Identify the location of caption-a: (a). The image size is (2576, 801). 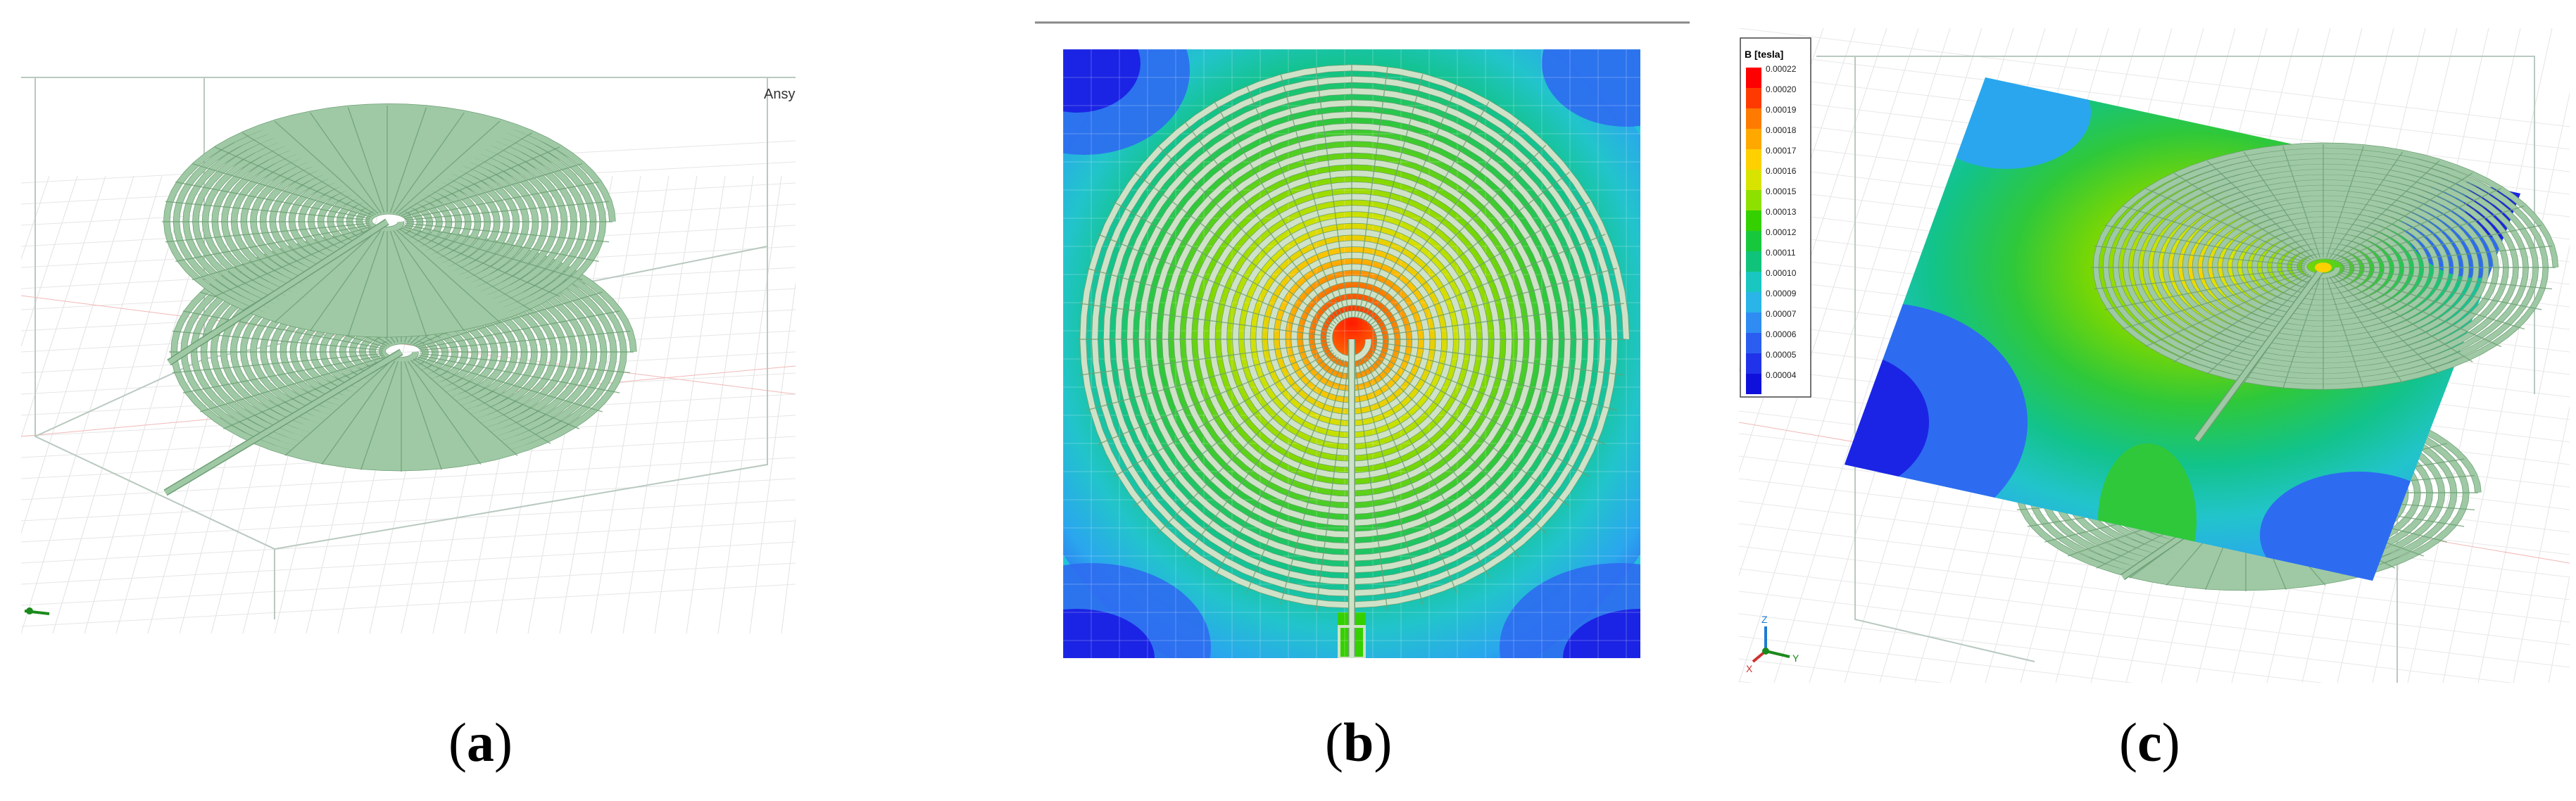
(481, 742).